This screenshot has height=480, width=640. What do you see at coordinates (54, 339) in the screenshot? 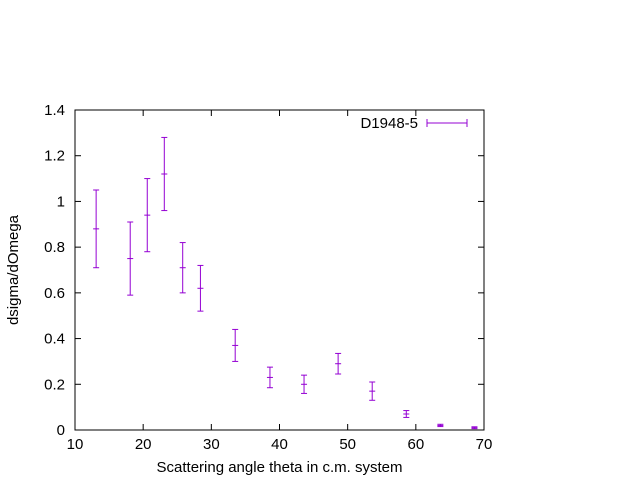
I see `y-tick-label: 0.4` at bounding box center [54, 339].